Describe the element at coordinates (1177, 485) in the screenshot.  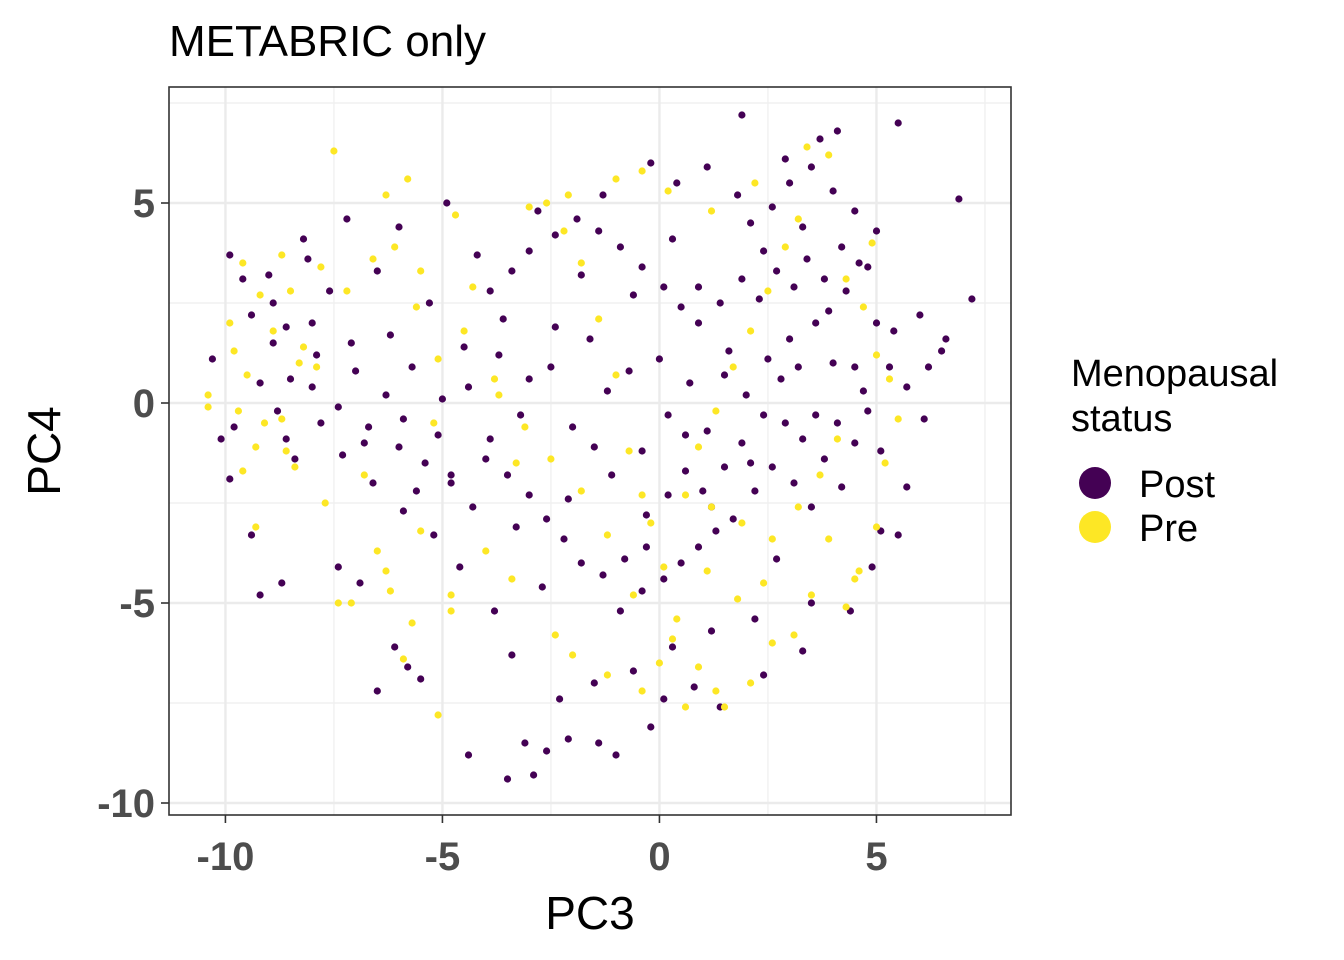
I see `legend-label-post: Post` at that location.